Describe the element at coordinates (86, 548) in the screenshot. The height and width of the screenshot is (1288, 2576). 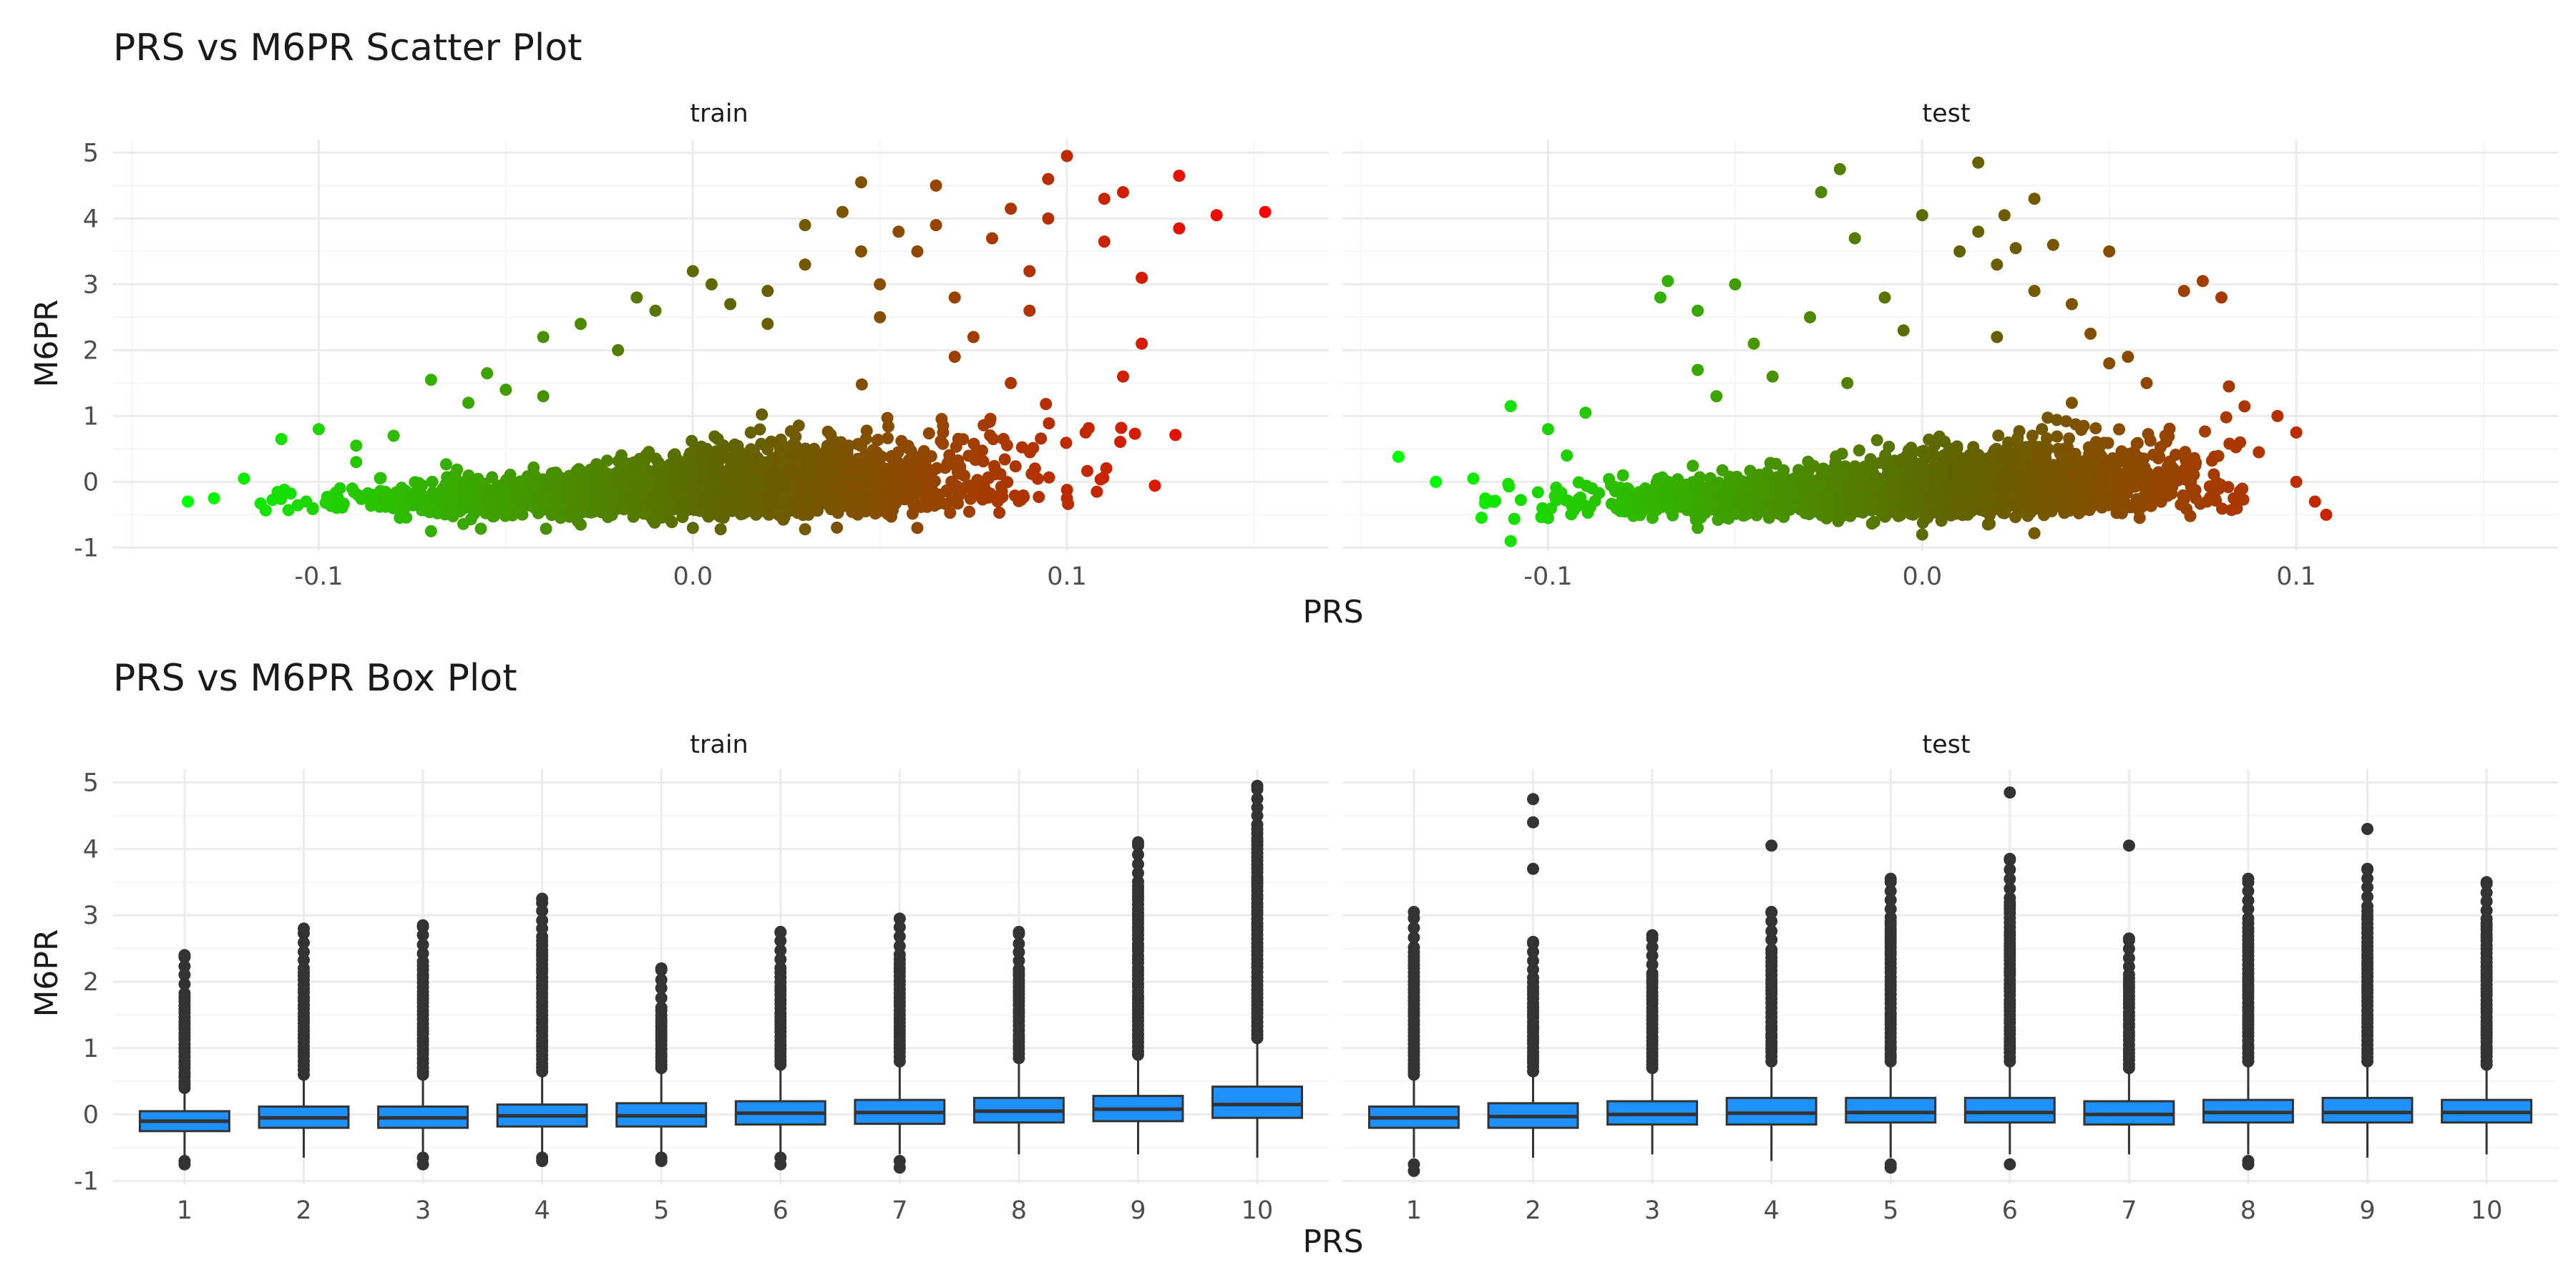
I see `y-tick-label: -1` at that location.